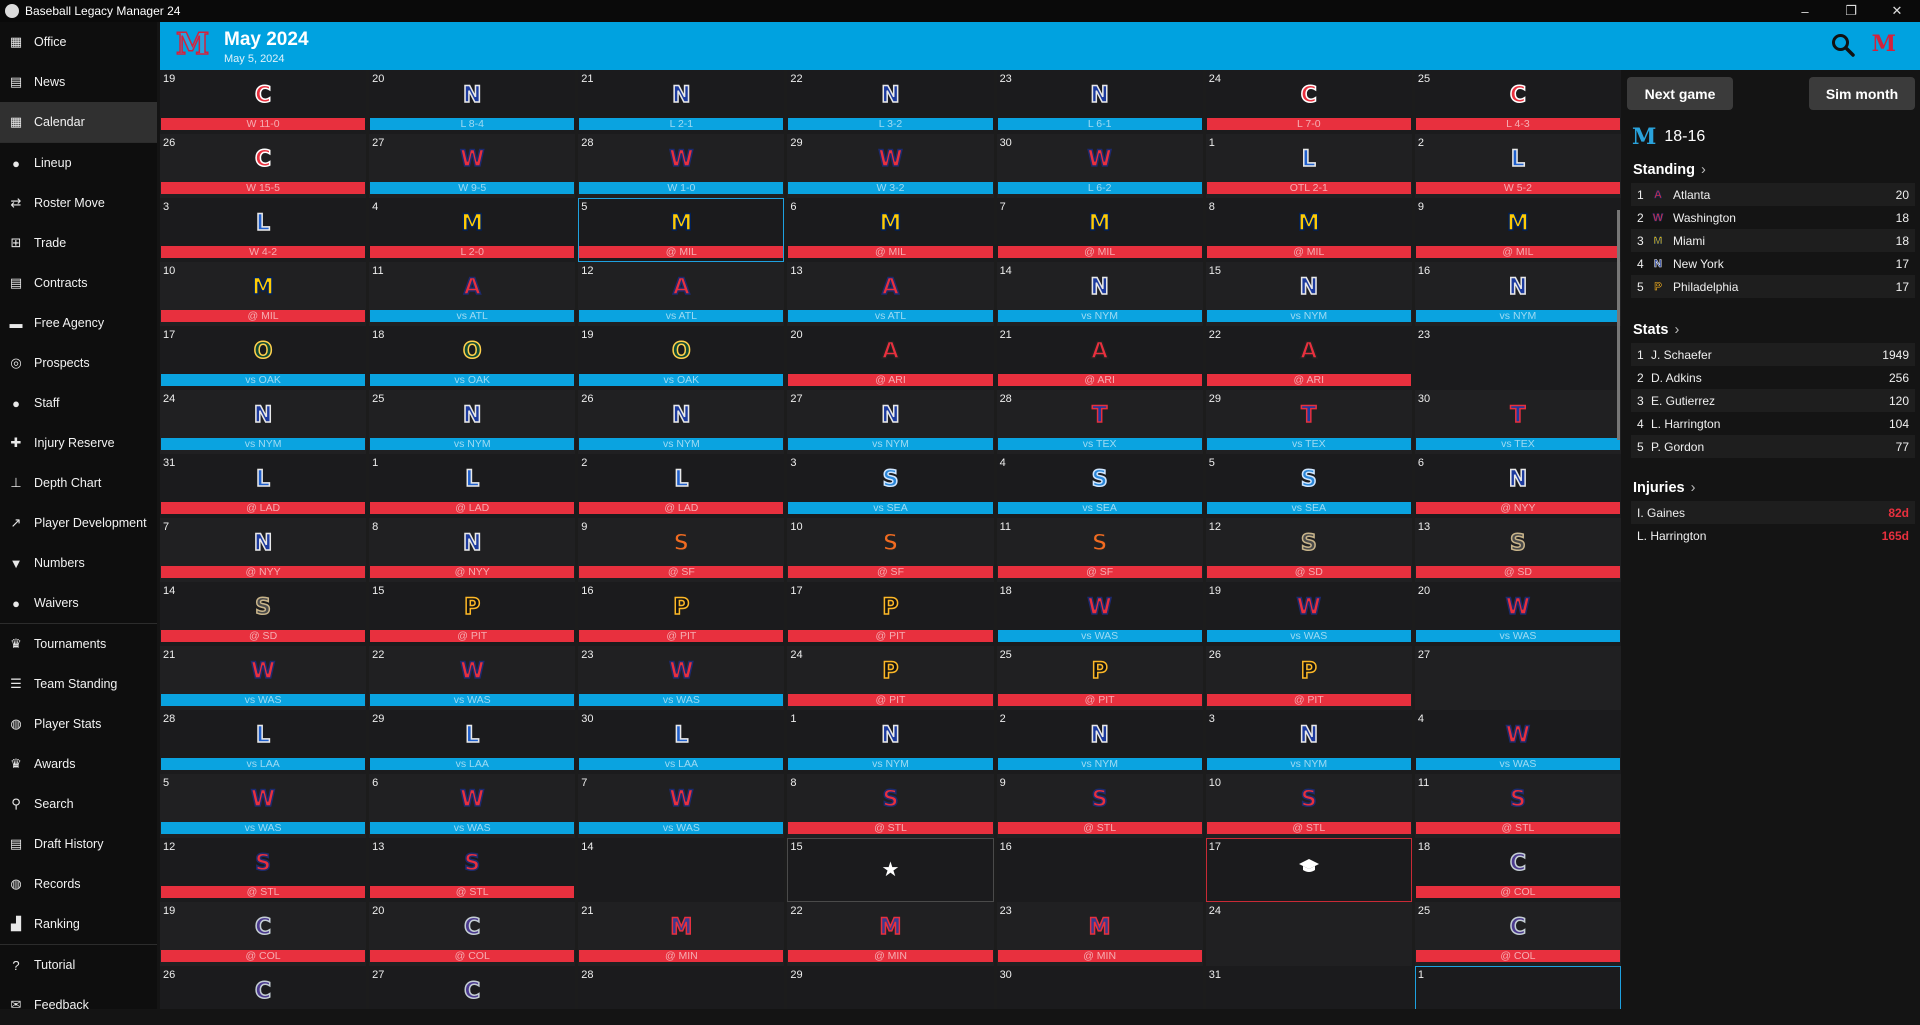  What do you see at coordinates (1517, 102) in the screenshot?
I see `calendar-day: 25 C L 4-3` at bounding box center [1517, 102].